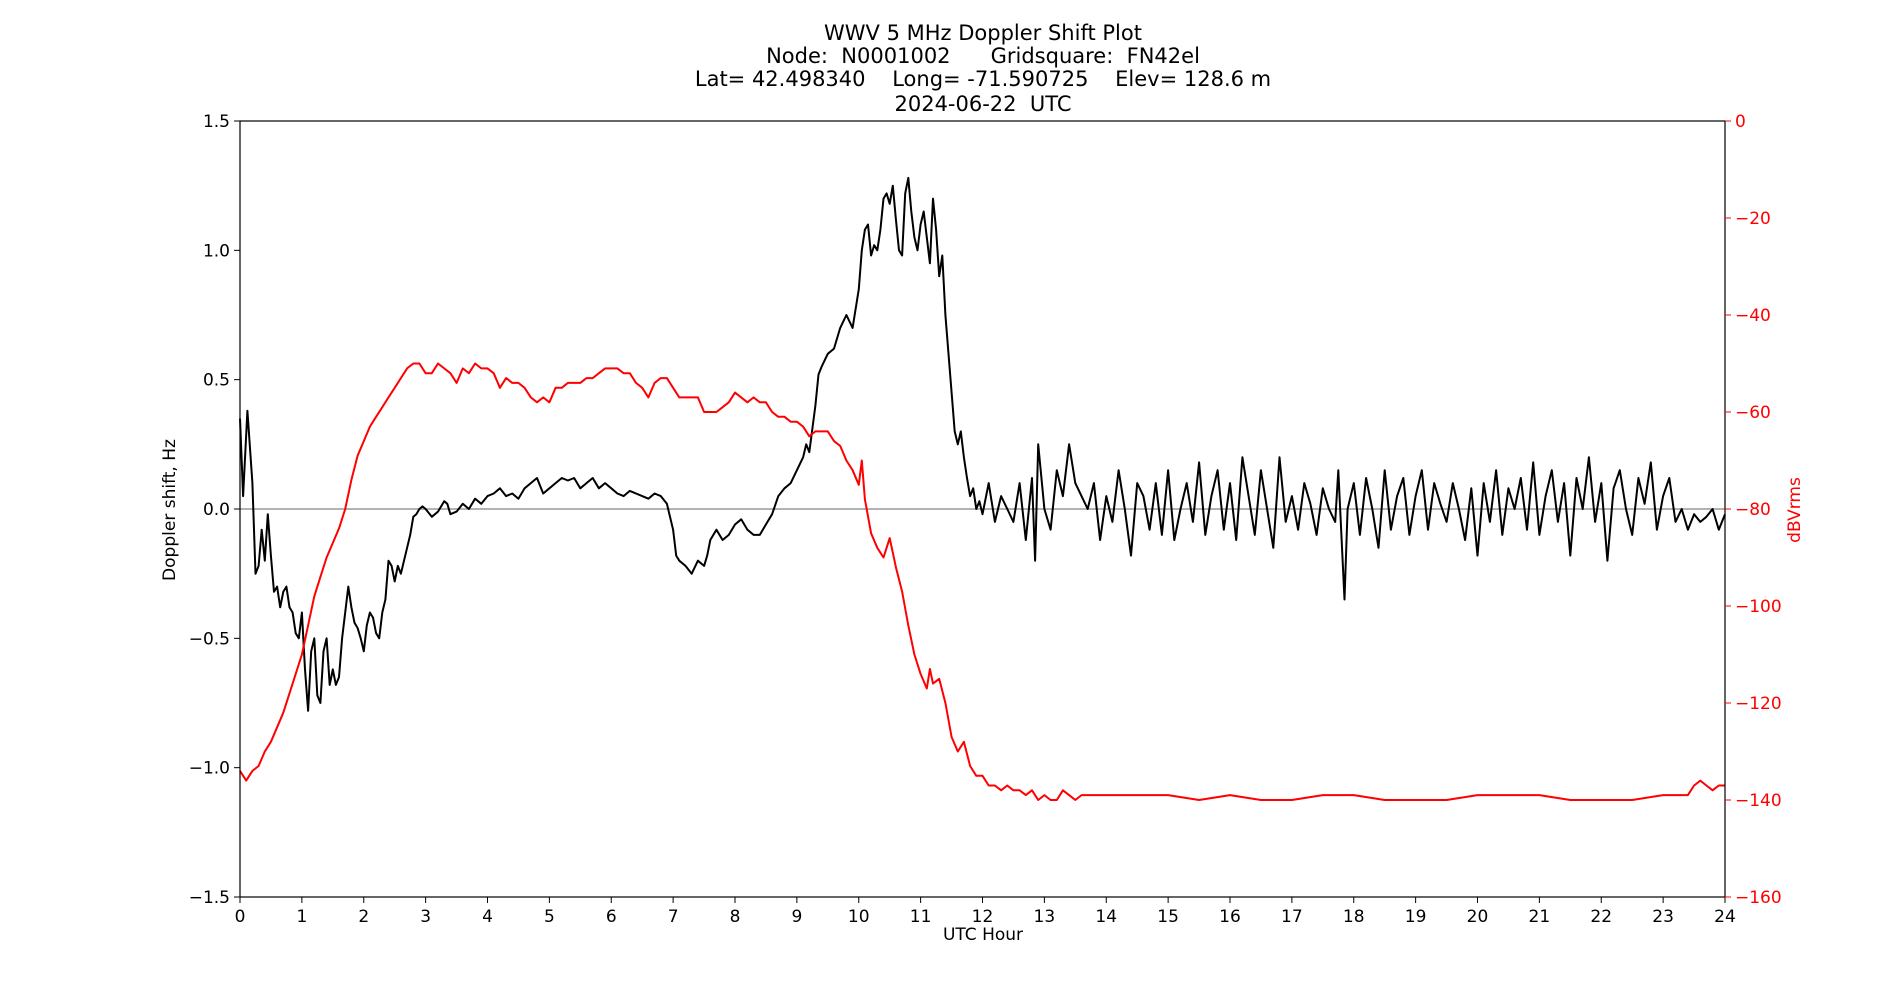 The height and width of the screenshot is (1000, 1900). Describe the element at coordinates (611, 917) in the screenshot. I see `x-tick-label: 6` at that location.